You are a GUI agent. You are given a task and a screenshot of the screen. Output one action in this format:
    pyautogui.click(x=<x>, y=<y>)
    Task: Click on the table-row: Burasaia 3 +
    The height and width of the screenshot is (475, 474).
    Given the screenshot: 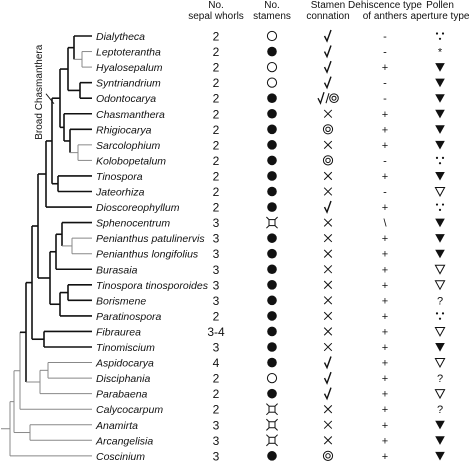 What is the action you would take?
    pyautogui.click(x=271, y=270)
    